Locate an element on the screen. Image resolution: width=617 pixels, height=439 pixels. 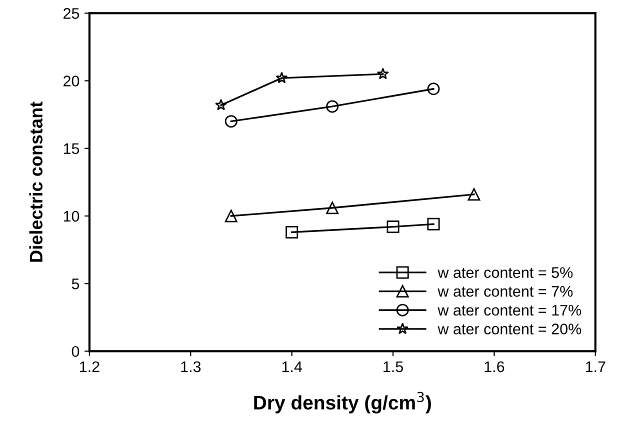
legend-label: w ater content = 17% is located at coordinates (510, 310).